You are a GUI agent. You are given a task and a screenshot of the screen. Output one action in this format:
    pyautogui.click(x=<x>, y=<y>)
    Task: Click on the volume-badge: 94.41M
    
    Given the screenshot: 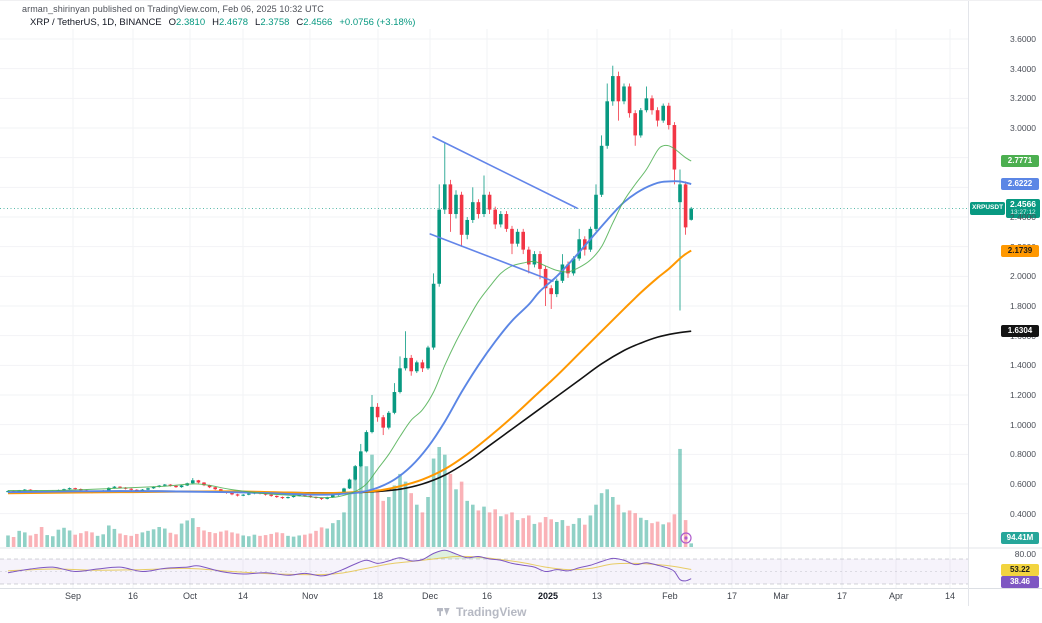 What is the action you would take?
    pyautogui.click(x=1020, y=538)
    